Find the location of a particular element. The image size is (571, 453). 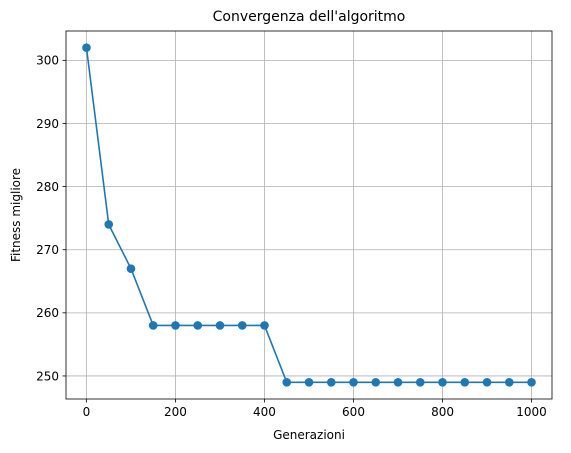

x-tick-label: 0 is located at coordinates (87, 412).